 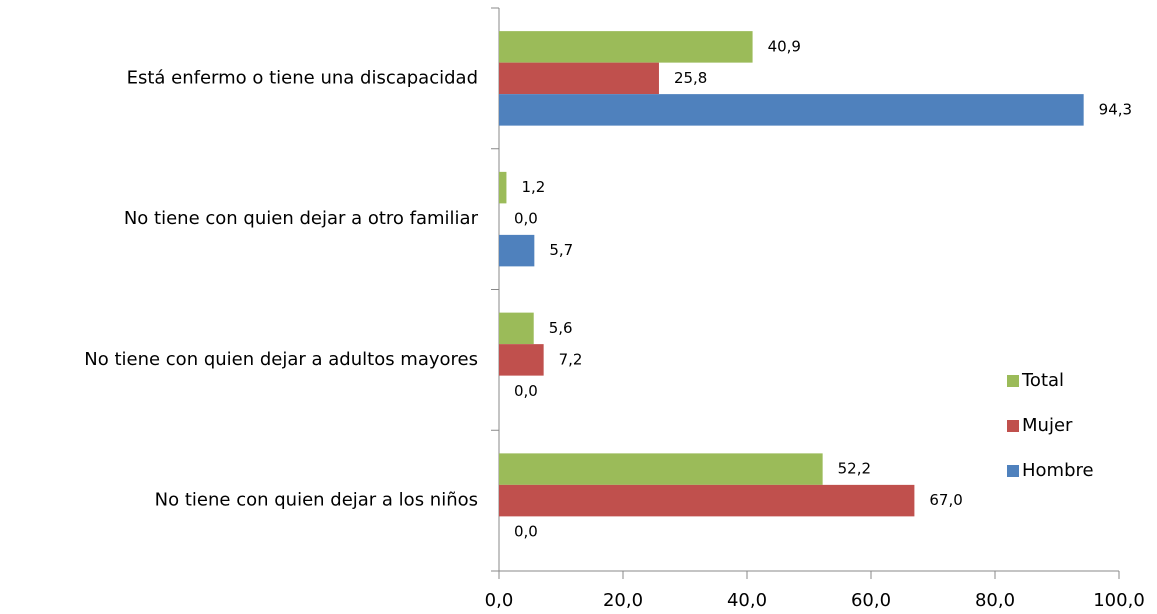 I want to click on value-label: 7,2, so click(x=571, y=359).